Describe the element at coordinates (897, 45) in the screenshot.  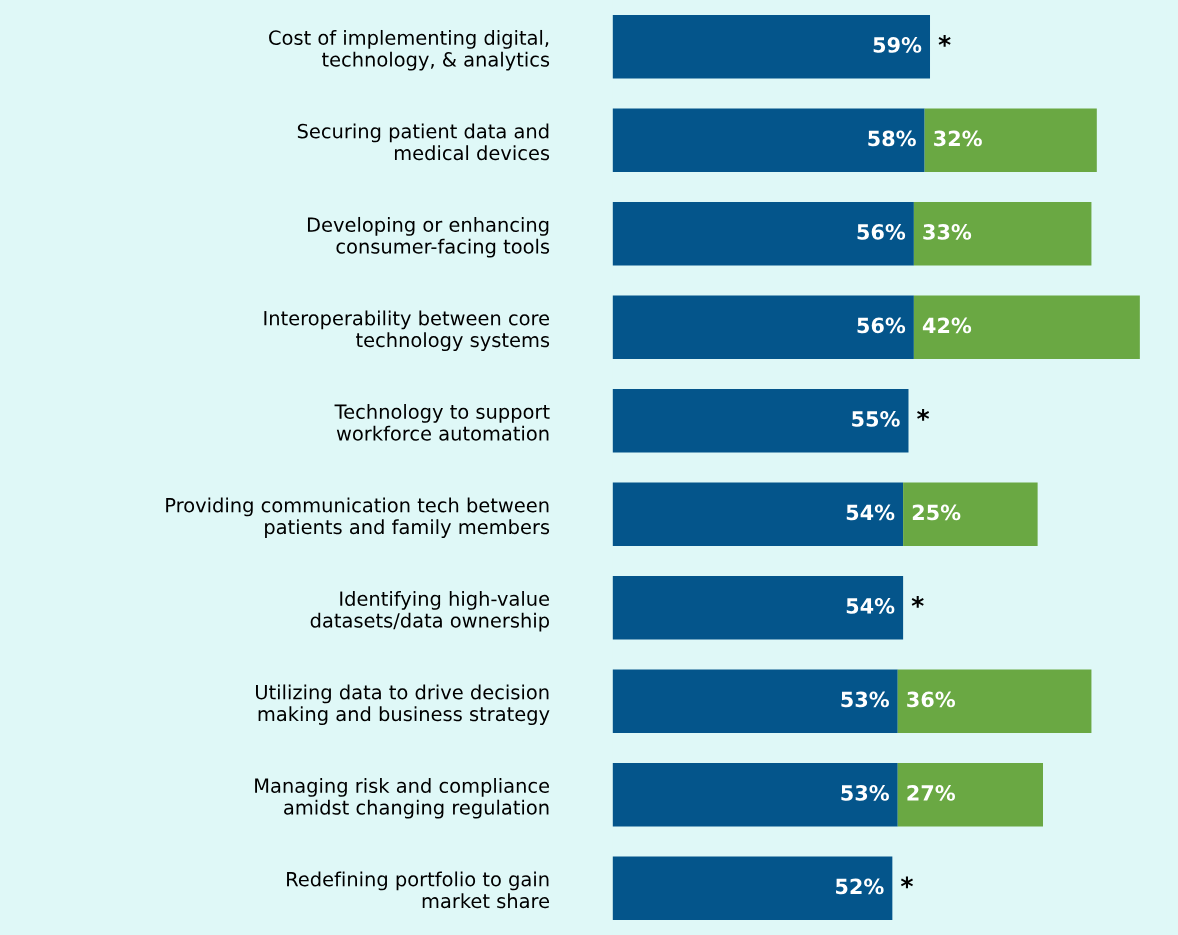
I see `data-label: 59%` at that location.